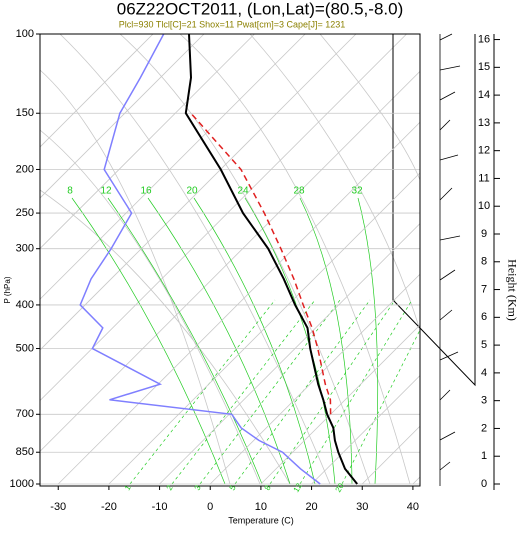 This screenshot has width=521, height=533. What do you see at coordinates (484, 456) in the screenshot?
I see `y2-tick-label: 1` at bounding box center [484, 456].